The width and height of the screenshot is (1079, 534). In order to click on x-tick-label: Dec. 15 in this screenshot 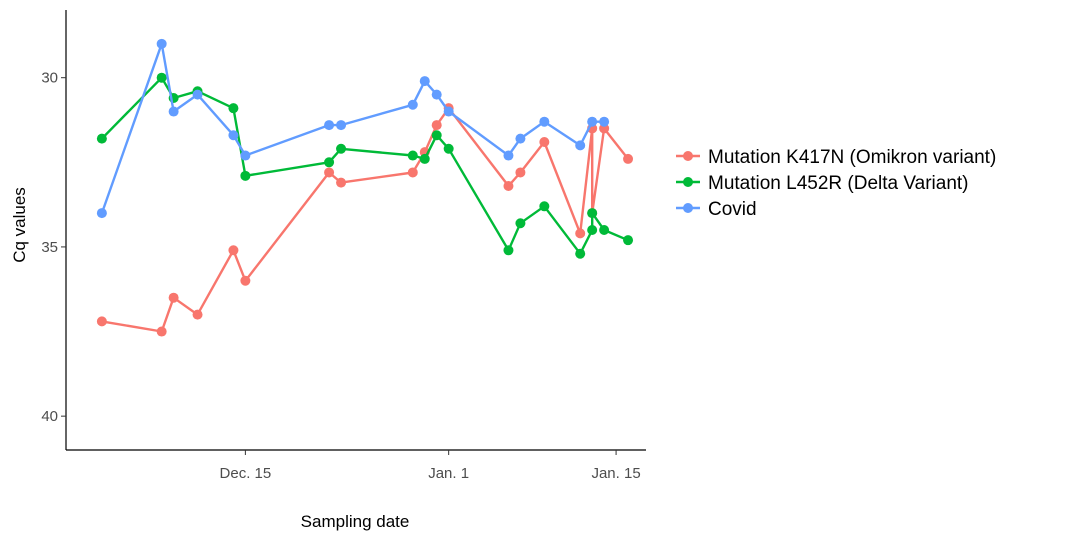, I will do `click(246, 473)`.